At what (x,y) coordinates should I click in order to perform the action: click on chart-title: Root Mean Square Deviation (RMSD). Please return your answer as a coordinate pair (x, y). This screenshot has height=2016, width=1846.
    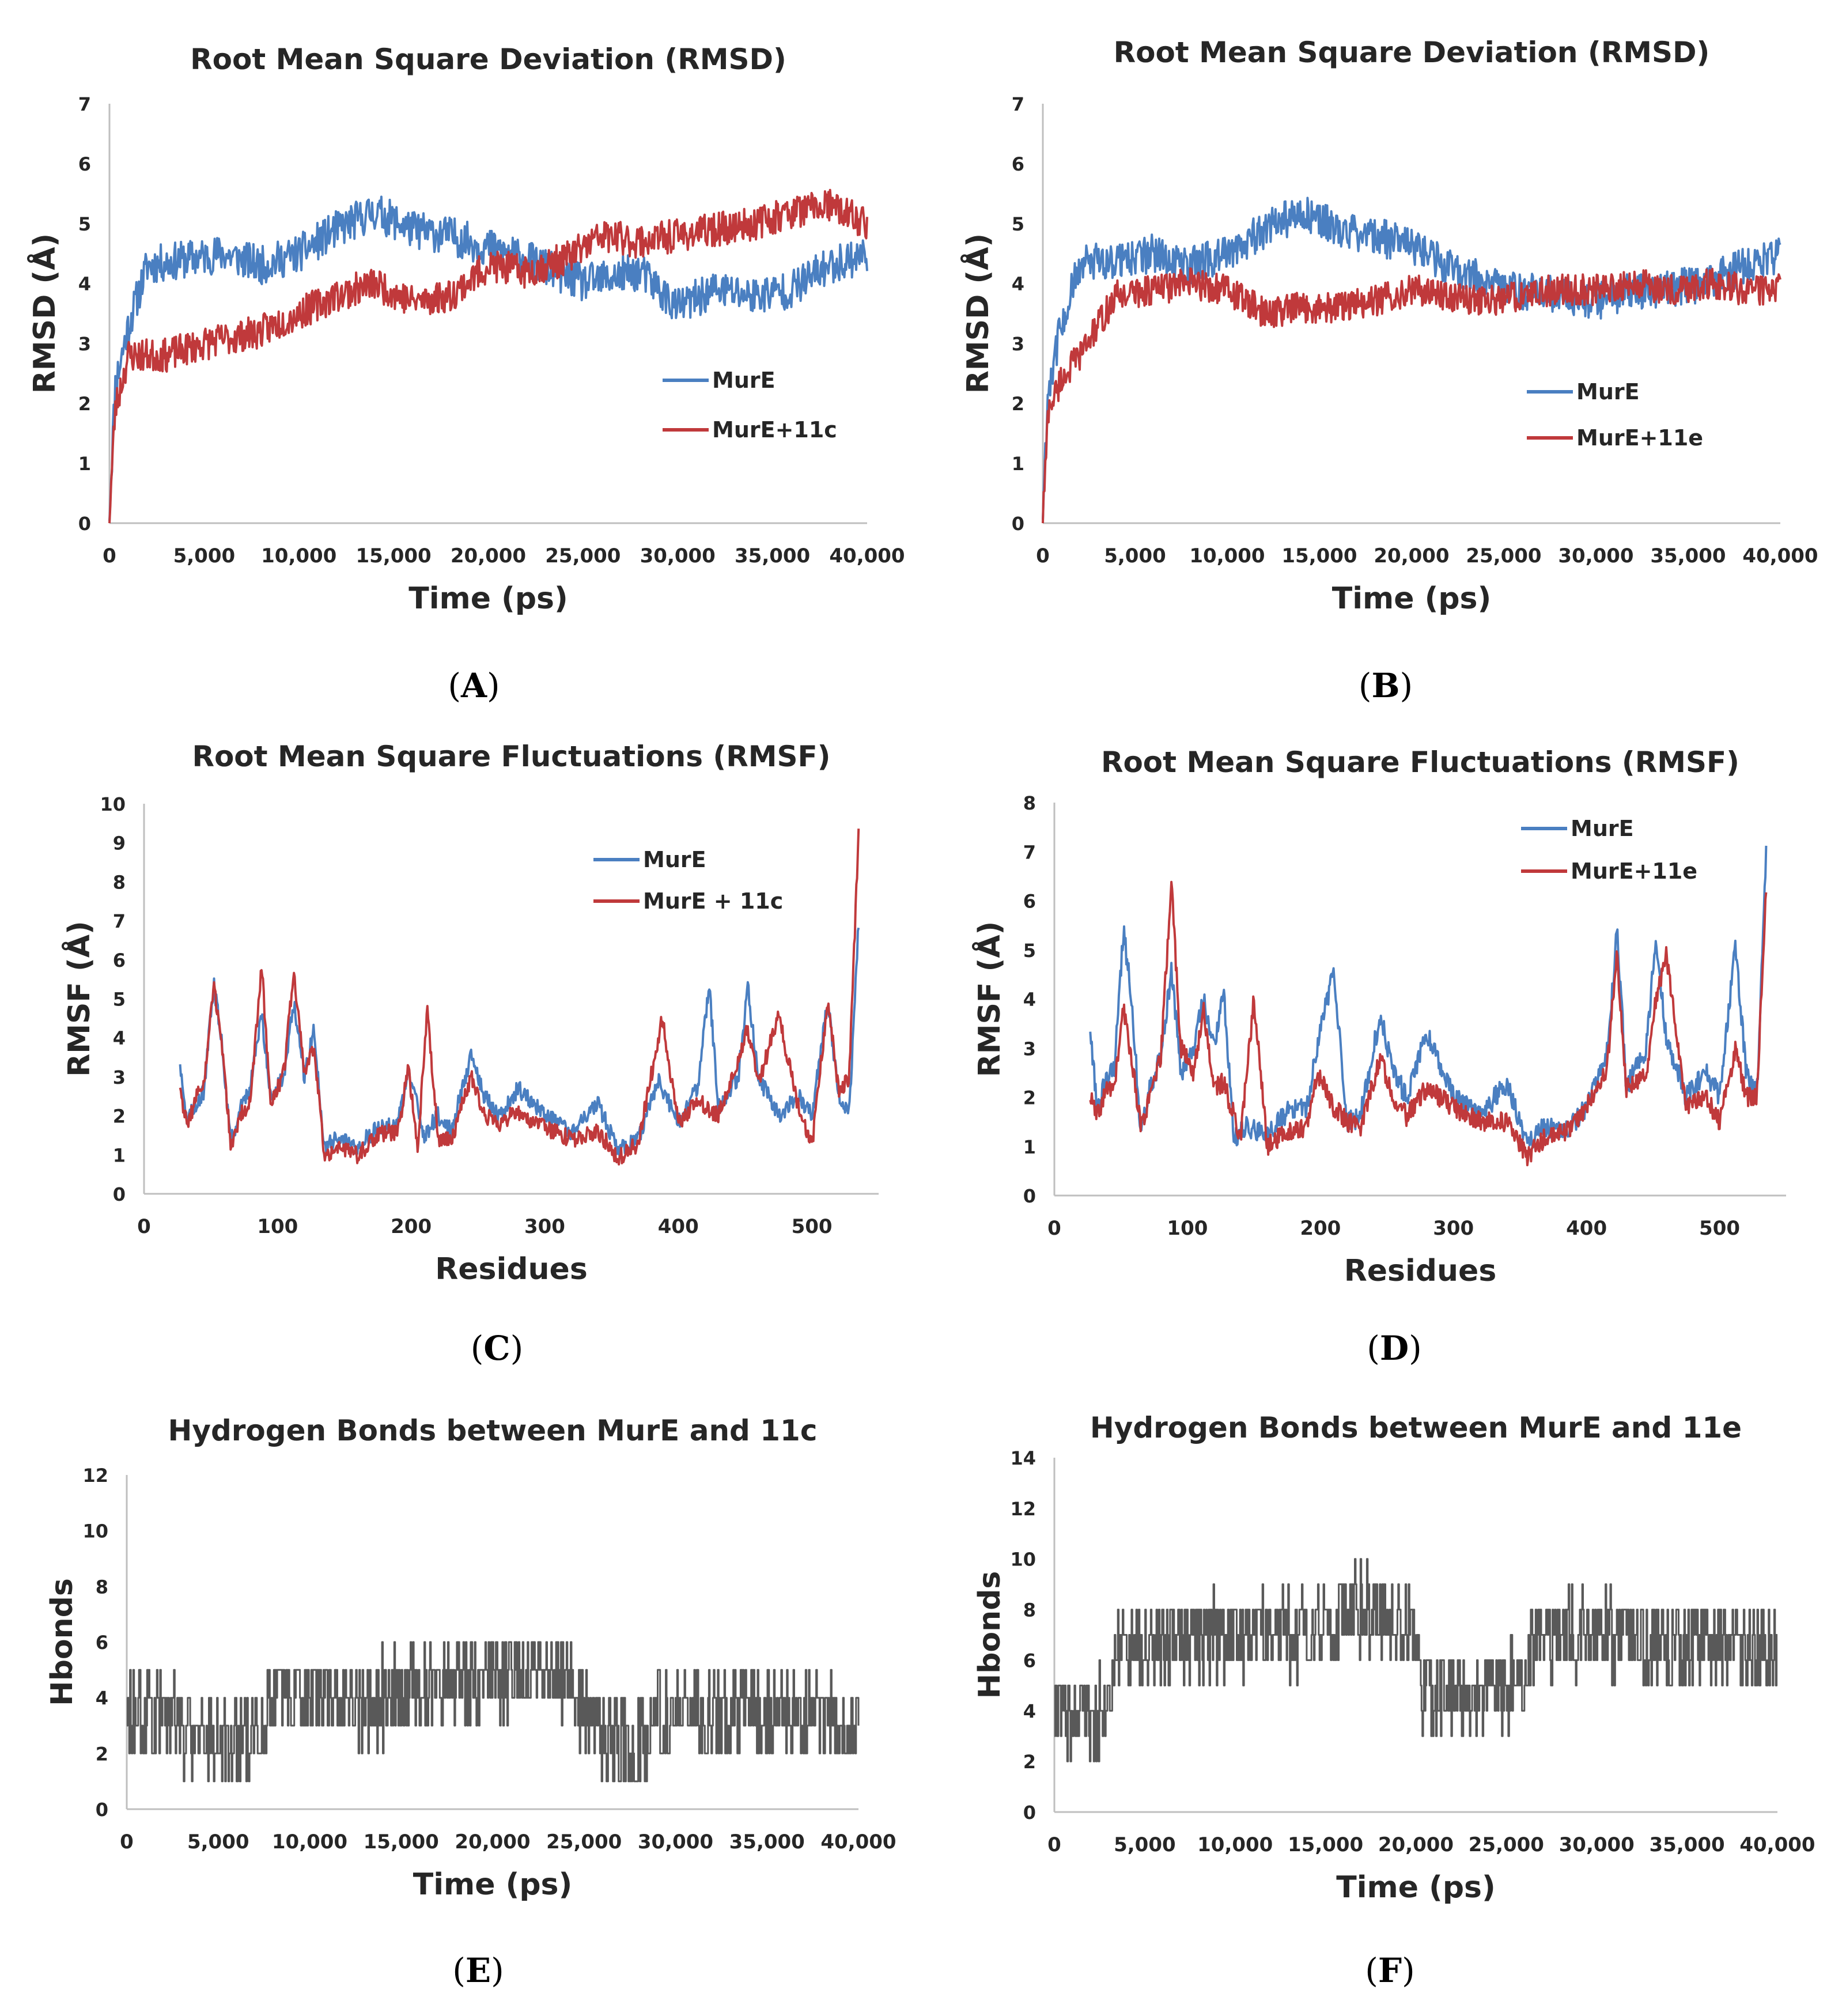
    Looking at the image, I should click on (1412, 52).